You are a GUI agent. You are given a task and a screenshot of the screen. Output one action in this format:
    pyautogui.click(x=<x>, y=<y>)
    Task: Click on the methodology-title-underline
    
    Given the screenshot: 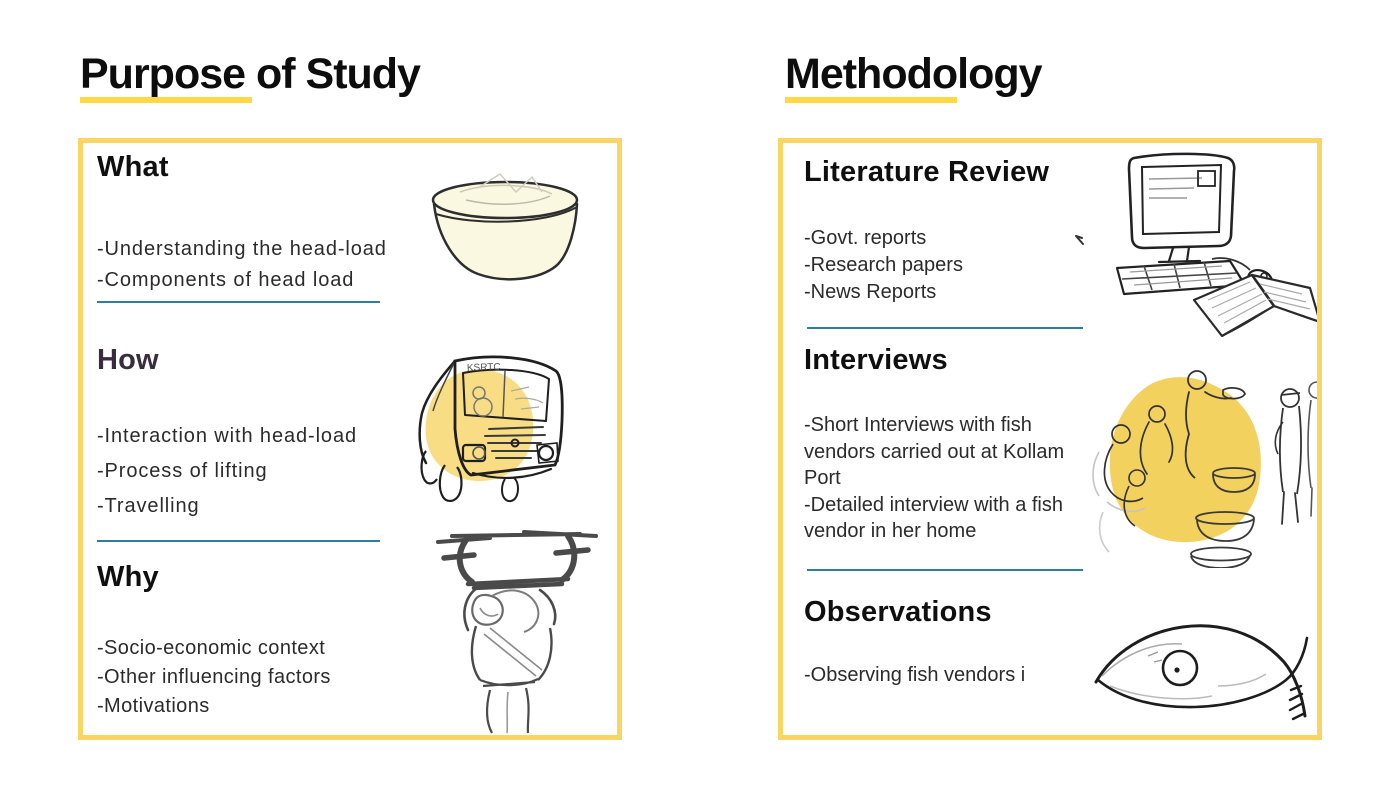 What is the action you would take?
    pyautogui.click(x=871, y=100)
    